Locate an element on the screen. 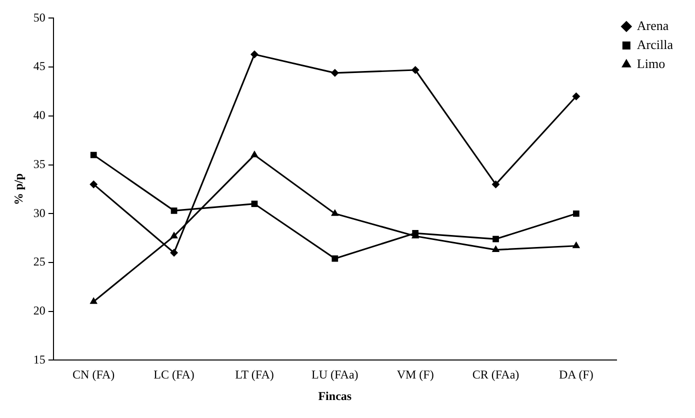  x-tick-label: LC (FA) is located at coordinates (174, 375).